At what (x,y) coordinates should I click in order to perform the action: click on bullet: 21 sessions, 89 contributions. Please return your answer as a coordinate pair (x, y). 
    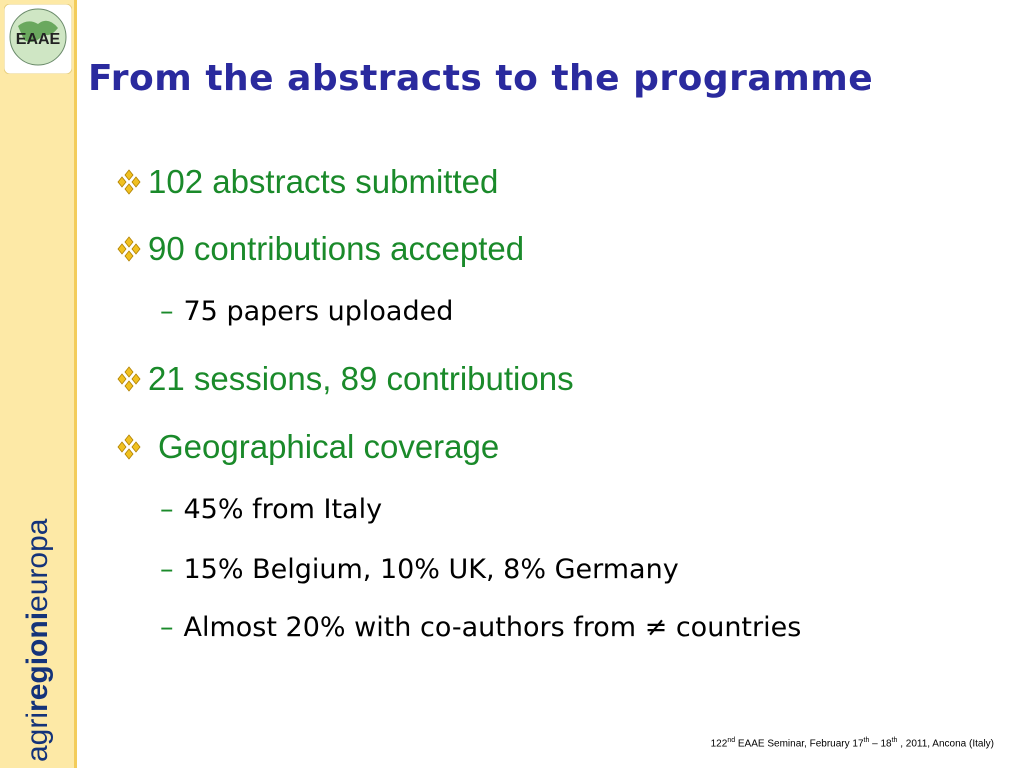
    Looking at the image, I should click on (345, 379).